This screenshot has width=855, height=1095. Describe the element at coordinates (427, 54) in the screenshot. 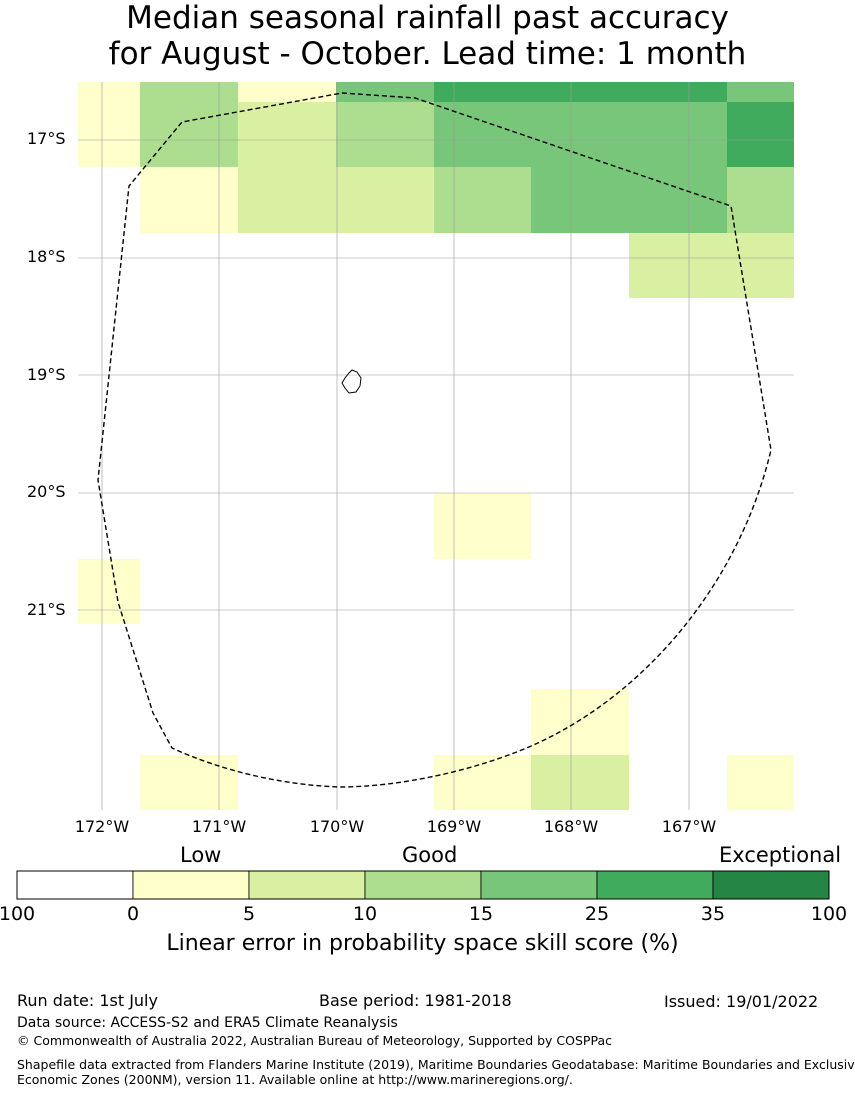

I see `map-title-line2: for August - October. Lead time: 1 month` at that location.